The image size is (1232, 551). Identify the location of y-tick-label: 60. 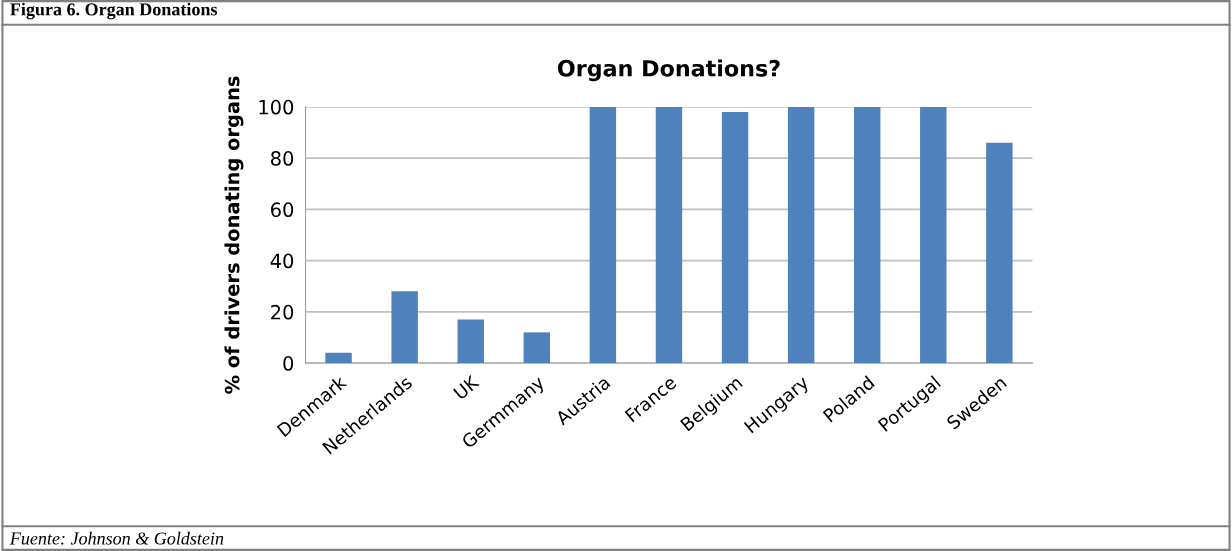
(282, 210).